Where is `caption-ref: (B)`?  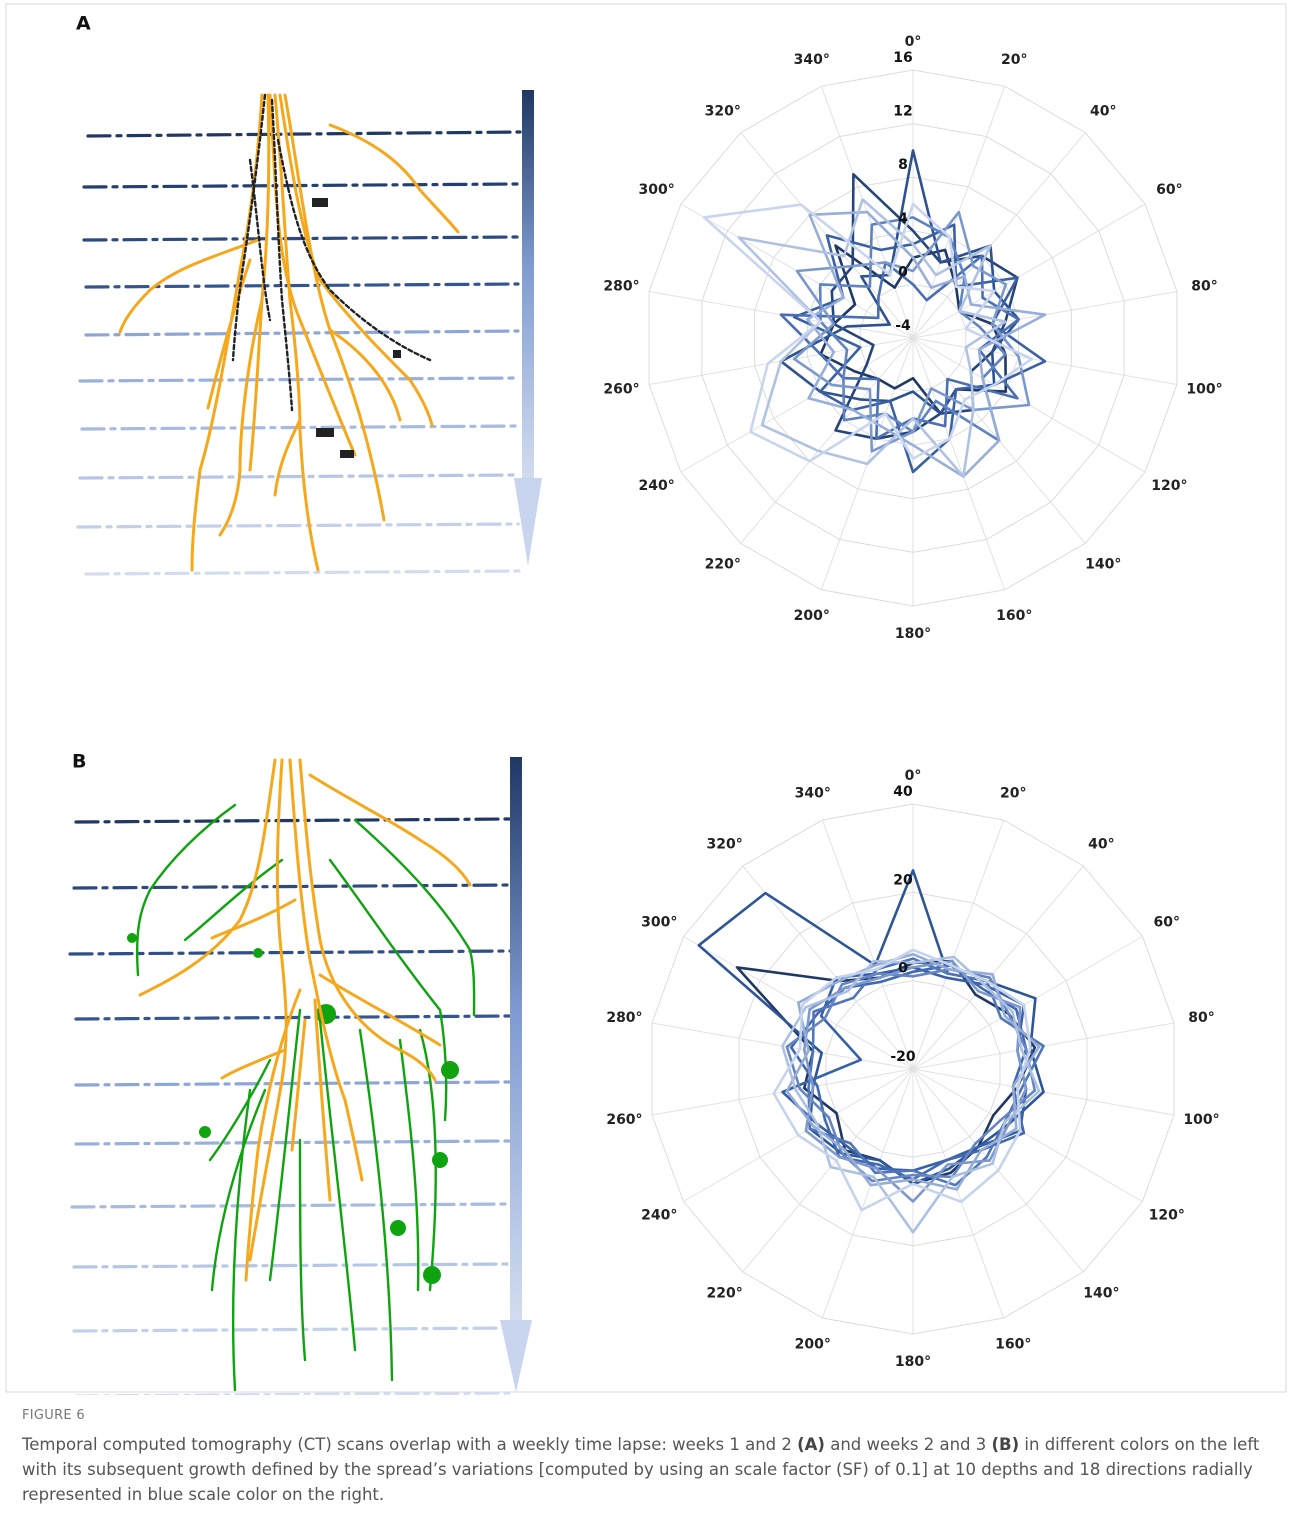 caption-ref: (B) is located at coordinates (1005, 1444).